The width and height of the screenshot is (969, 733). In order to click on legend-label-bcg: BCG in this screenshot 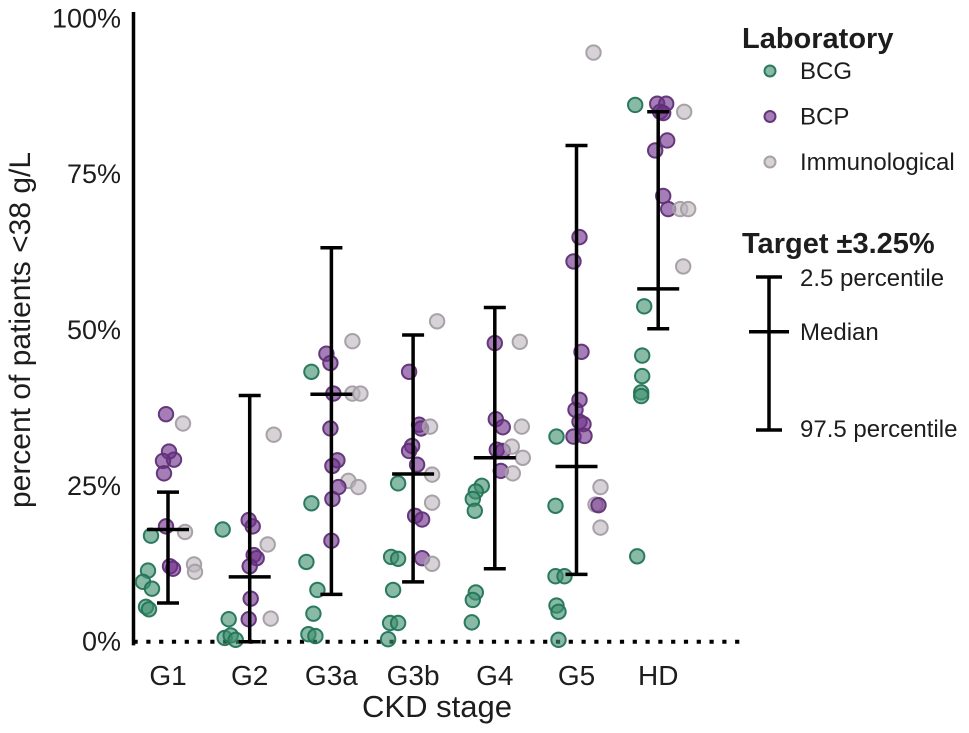, I will do `click(826, 71)`.